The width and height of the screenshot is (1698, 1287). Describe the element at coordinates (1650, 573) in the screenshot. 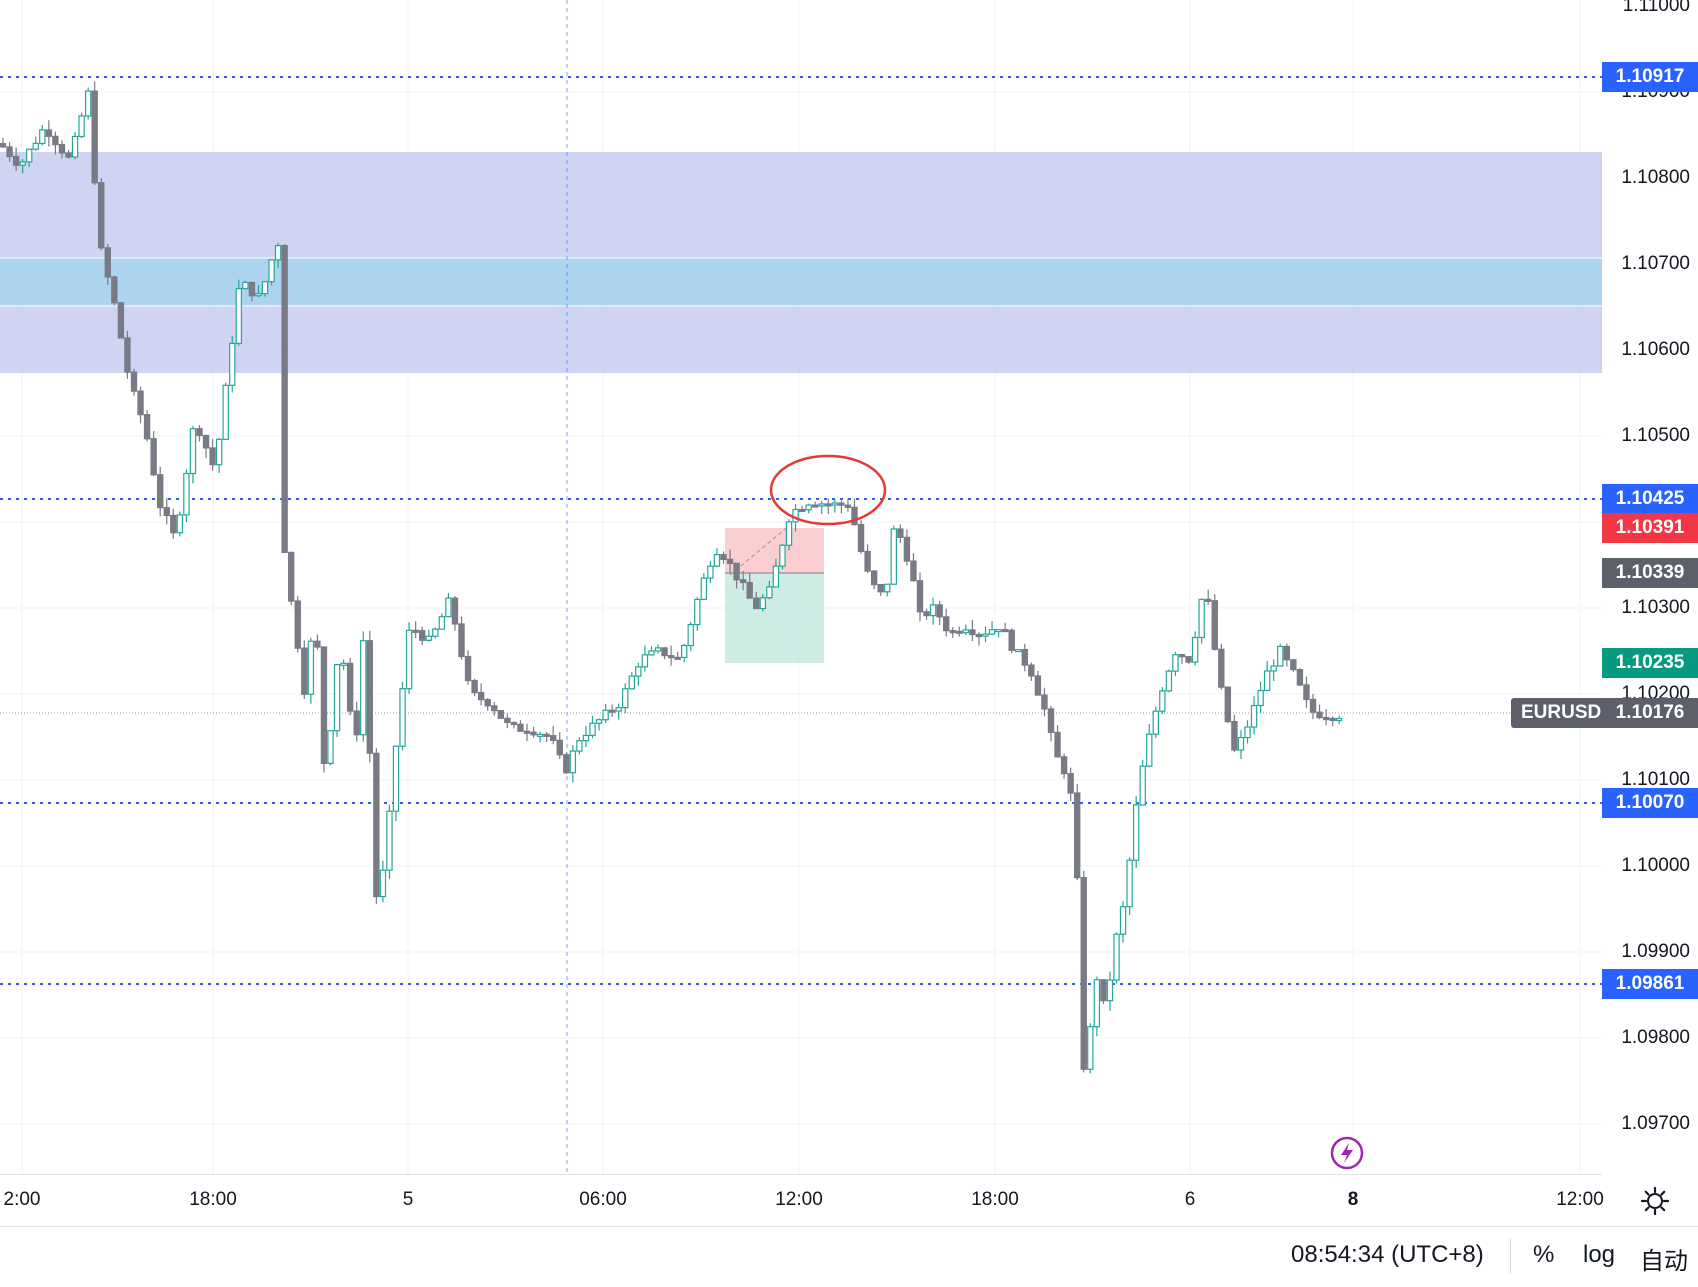

I see `entry-price-tag: 1.10339` at that location.